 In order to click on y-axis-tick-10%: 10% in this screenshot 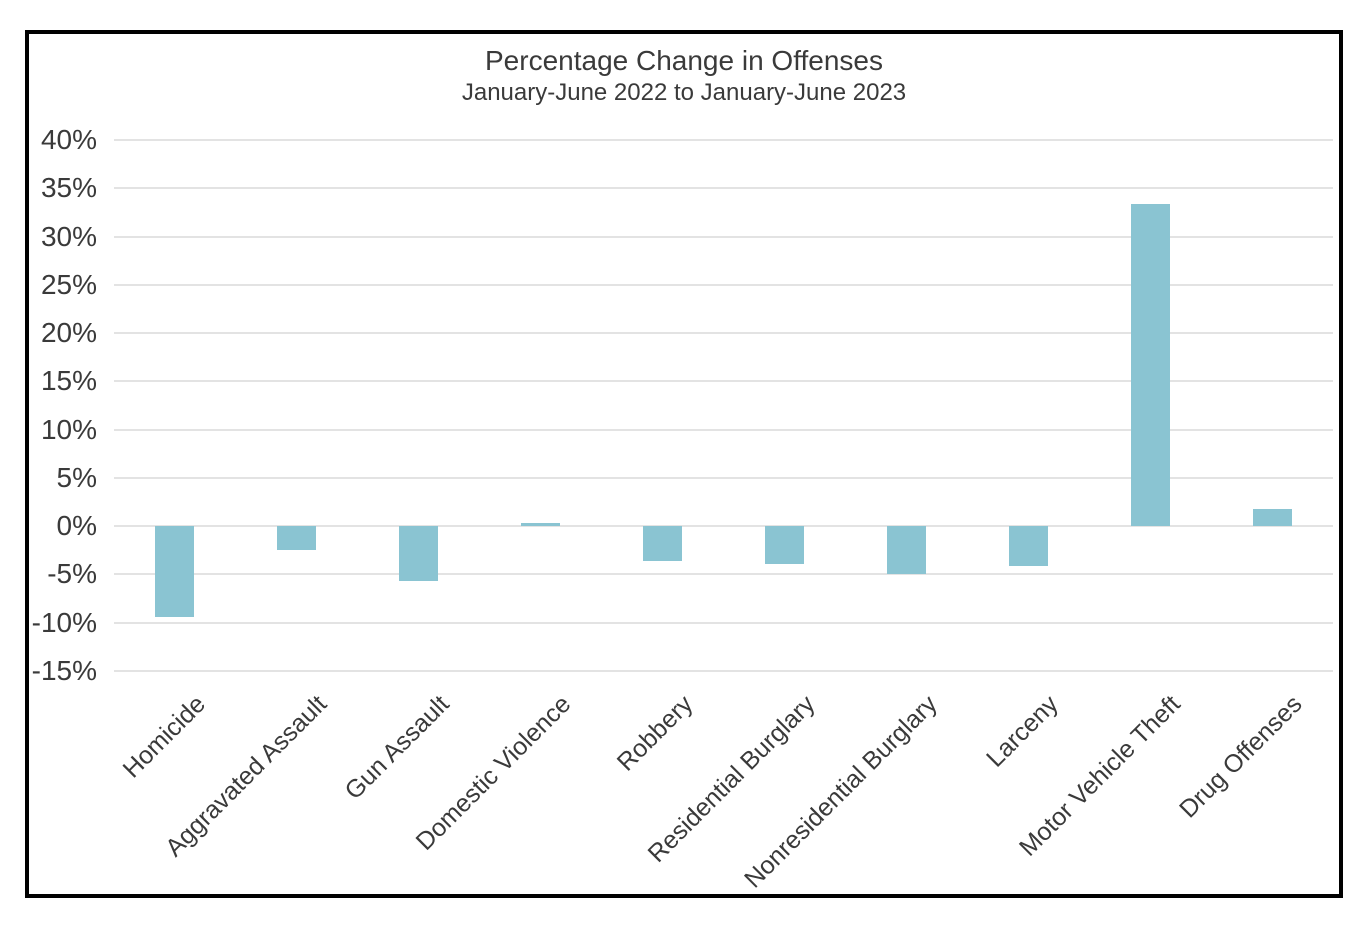, I will do `click(68, 429)`.